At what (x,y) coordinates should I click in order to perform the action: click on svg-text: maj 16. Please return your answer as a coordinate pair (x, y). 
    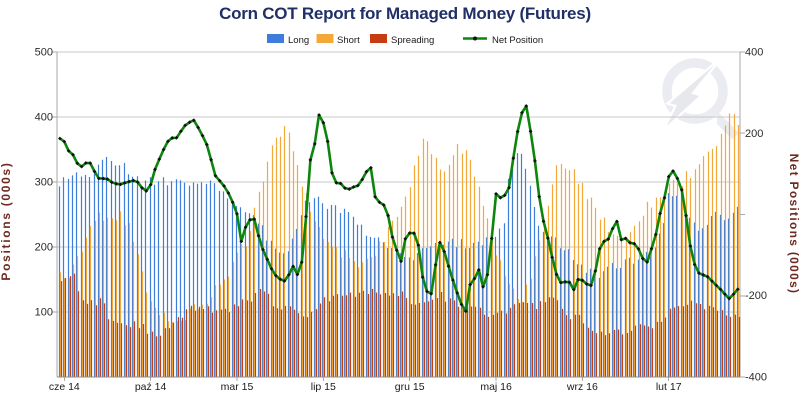
    Looking at the image, I should click on (496, 387).